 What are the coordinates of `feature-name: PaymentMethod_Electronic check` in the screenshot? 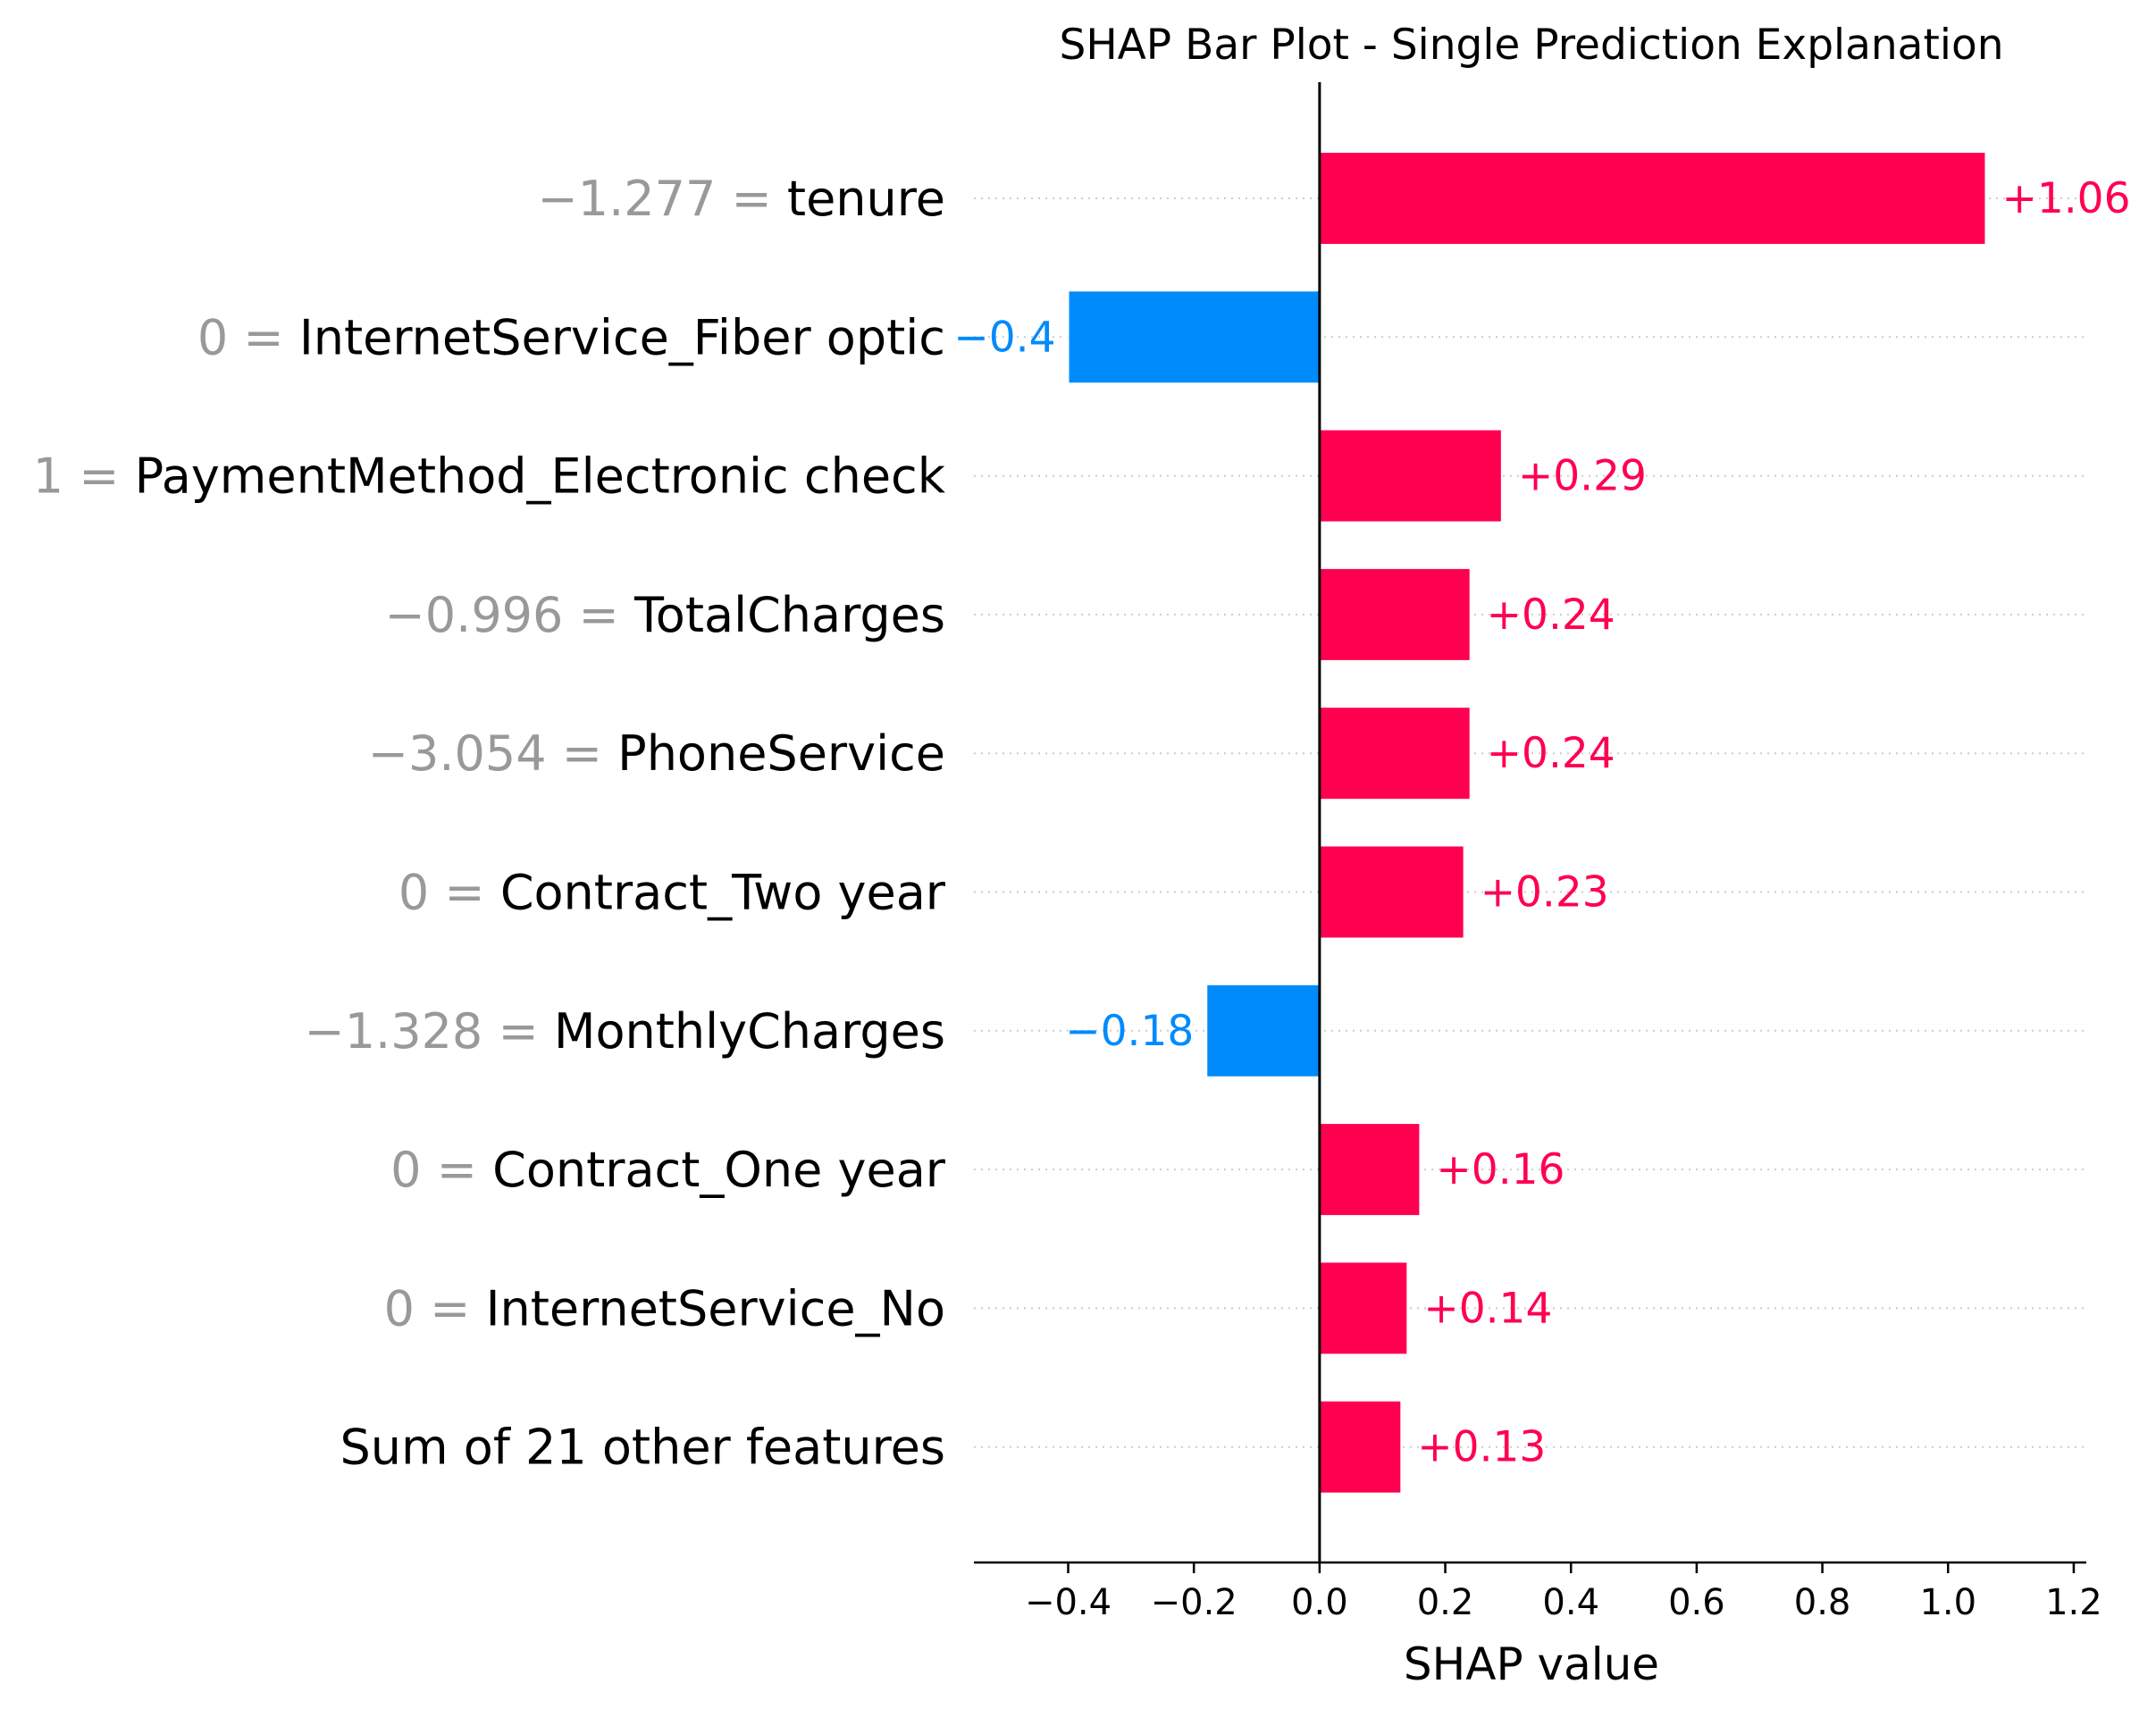 It's located at (541, 477).